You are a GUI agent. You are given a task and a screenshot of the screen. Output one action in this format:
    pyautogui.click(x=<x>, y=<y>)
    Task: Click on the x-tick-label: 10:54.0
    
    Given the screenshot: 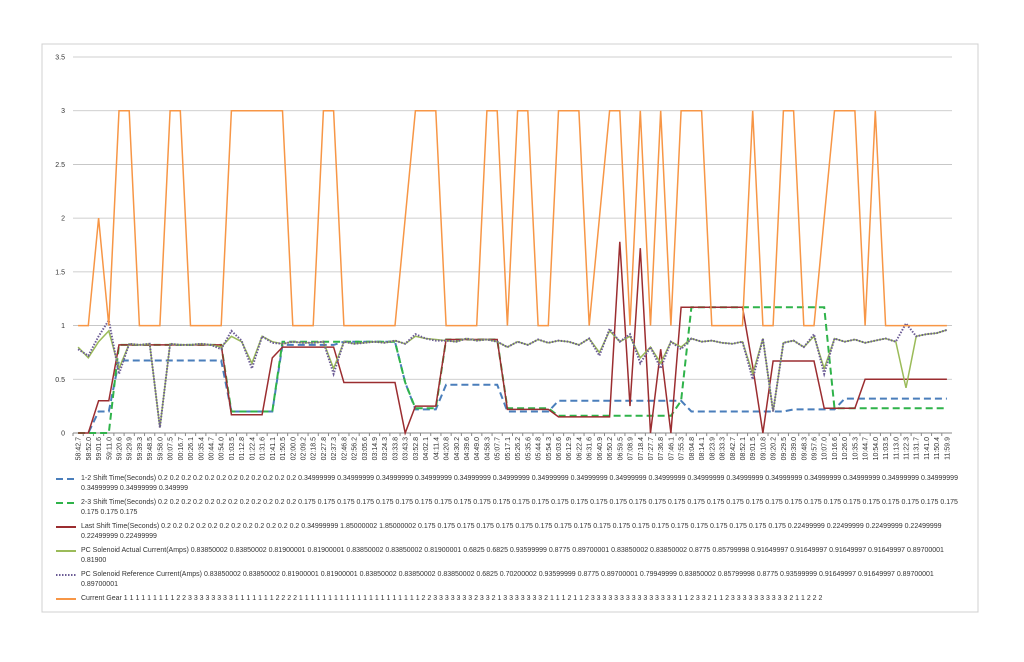 What is the action you would take?
    pyautogui.click(x=876, y=448)
    